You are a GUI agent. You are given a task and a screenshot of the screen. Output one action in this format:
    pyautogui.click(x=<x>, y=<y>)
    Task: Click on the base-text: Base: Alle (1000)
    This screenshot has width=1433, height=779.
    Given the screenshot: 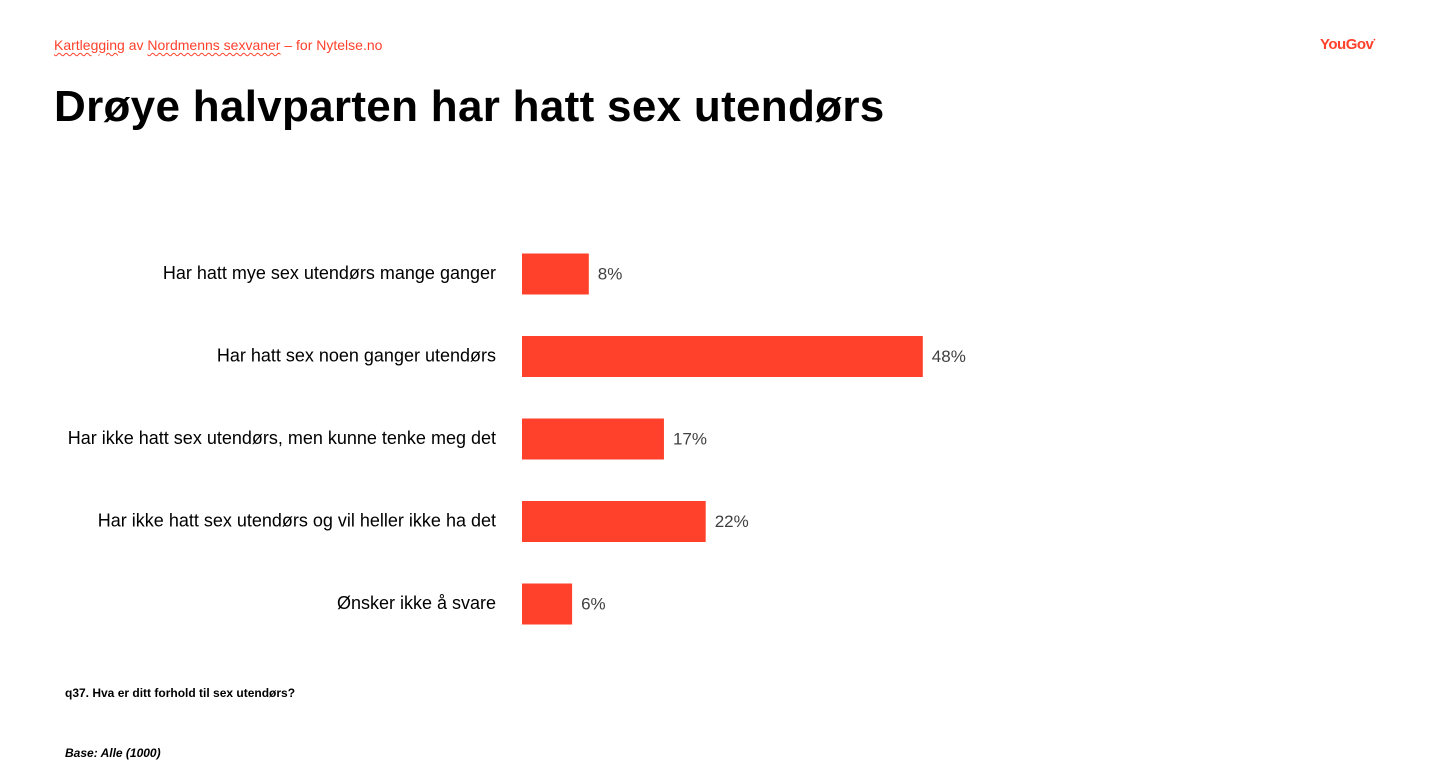 What is the action you would take?
    pyautogui.click(x=113, y=753)
    